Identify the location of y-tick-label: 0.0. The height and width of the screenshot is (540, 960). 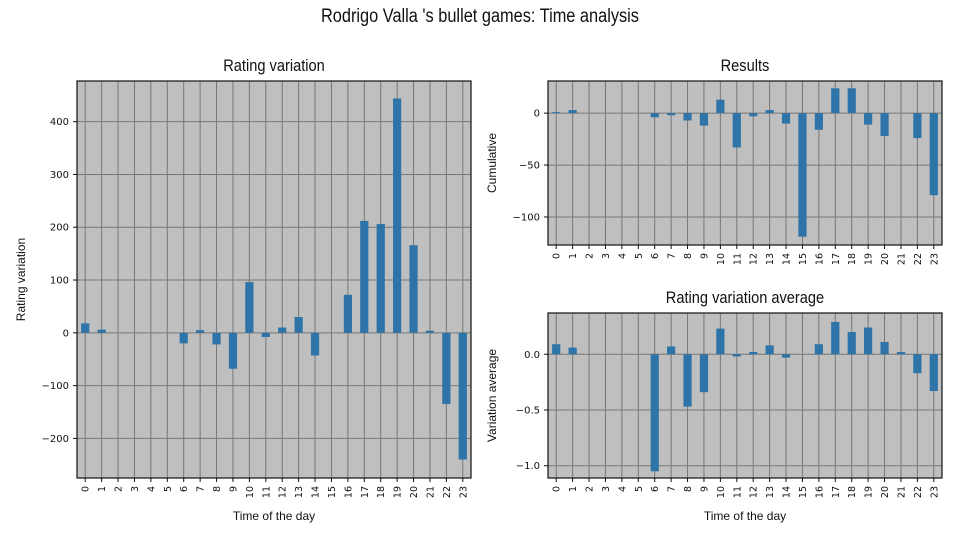
(532, 355).